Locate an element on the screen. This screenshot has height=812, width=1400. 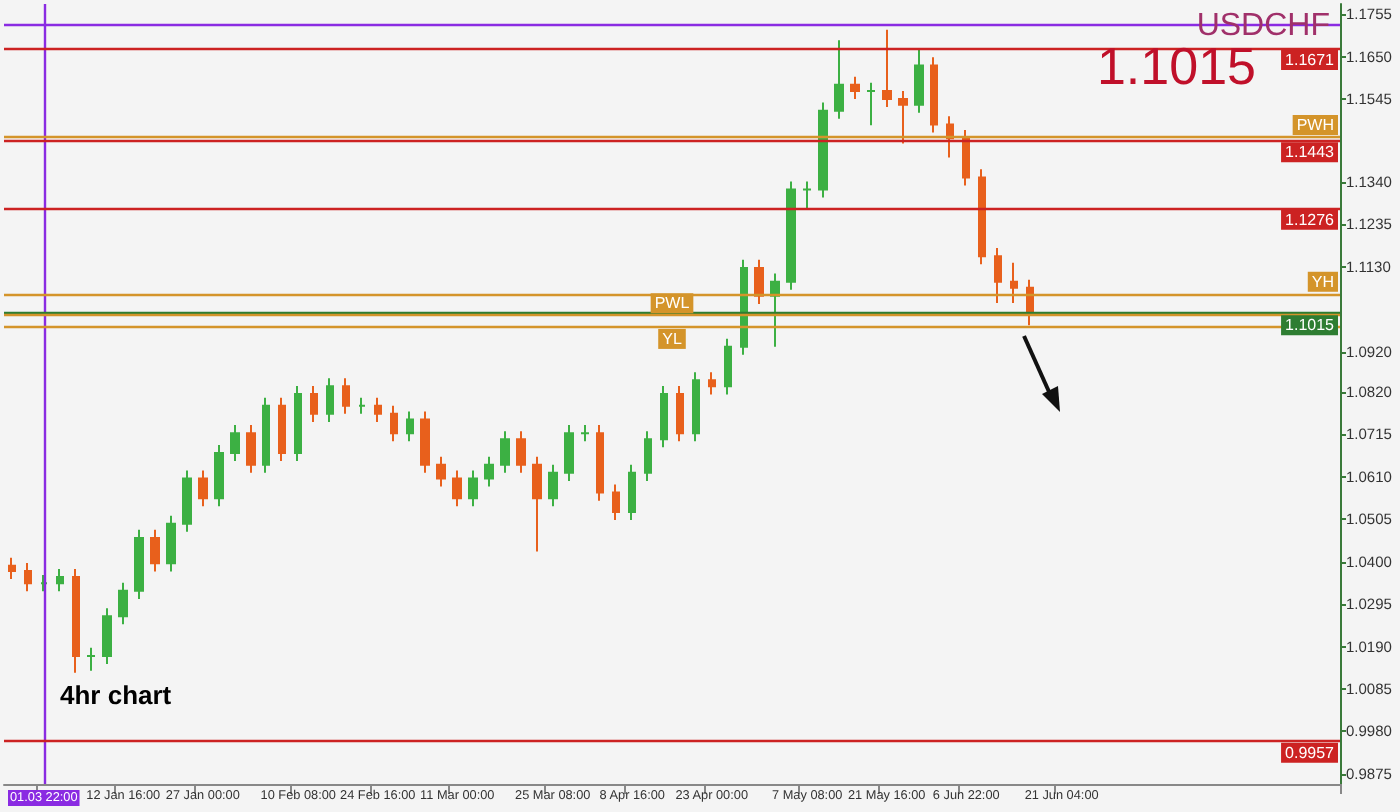
ref-line-label: YH is located at coordinates (1323, 281).